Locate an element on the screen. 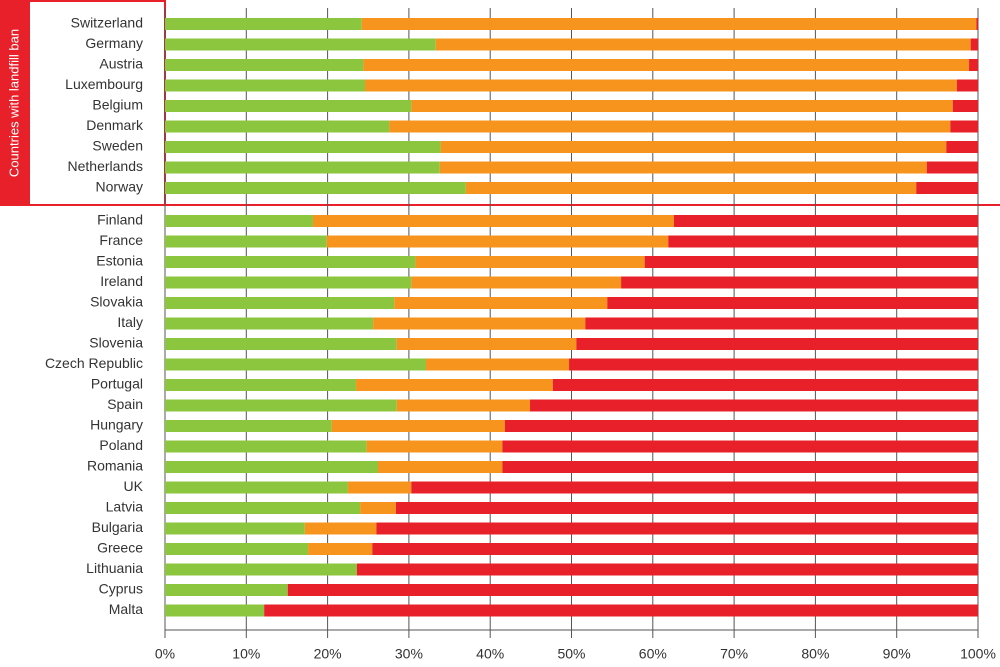 Image resolution: width=1000 pixels, height=667 pixels. y-tick-label: Slovakia is located at coordinates (116, 302).